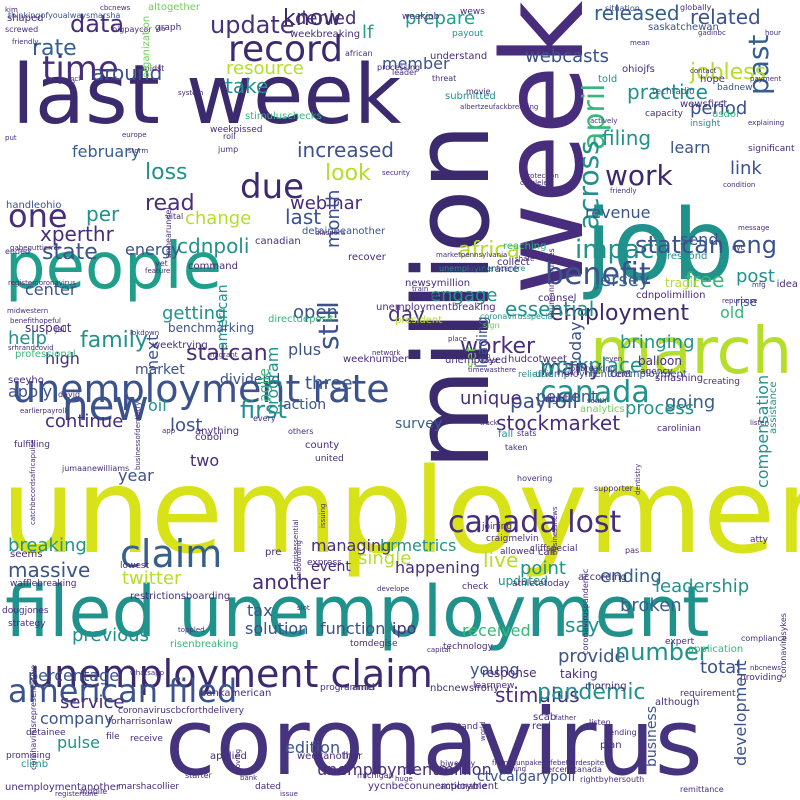 Image resolution: width=800 pixels, height=800 pixels. What do you see at coordinates (651, 605) in the screenshot?
I see `cloud-word: broken` at bounding box center [651, 605].